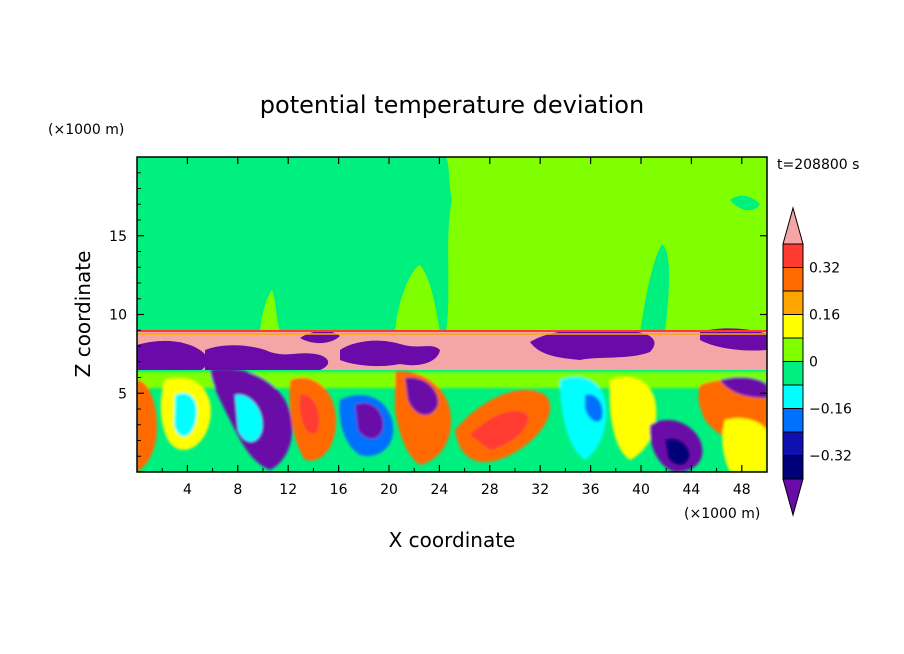 The height and width of the screenshot is (654, 904). I want to click on x-tick-label: 28, so click(490, 490).